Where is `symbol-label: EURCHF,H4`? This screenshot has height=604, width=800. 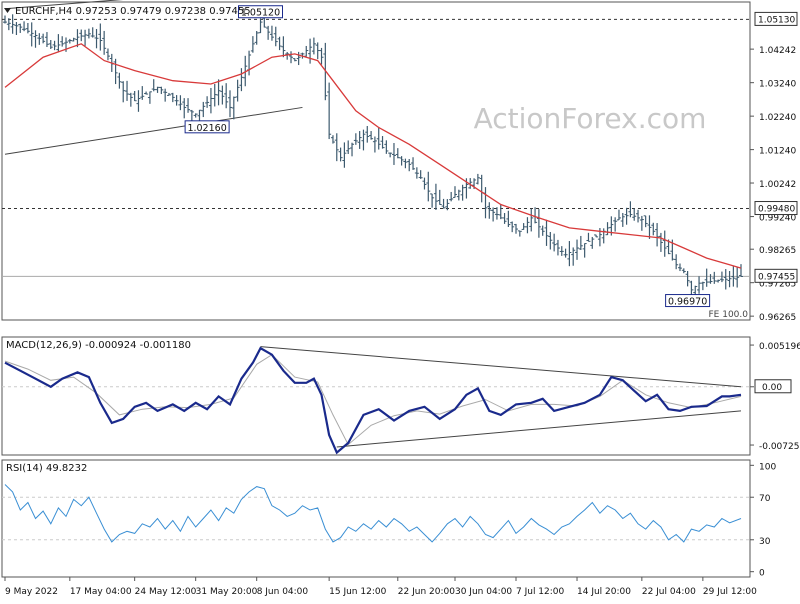 symbol-label: EURCHF,H4 is located at coordinates (43, 11).